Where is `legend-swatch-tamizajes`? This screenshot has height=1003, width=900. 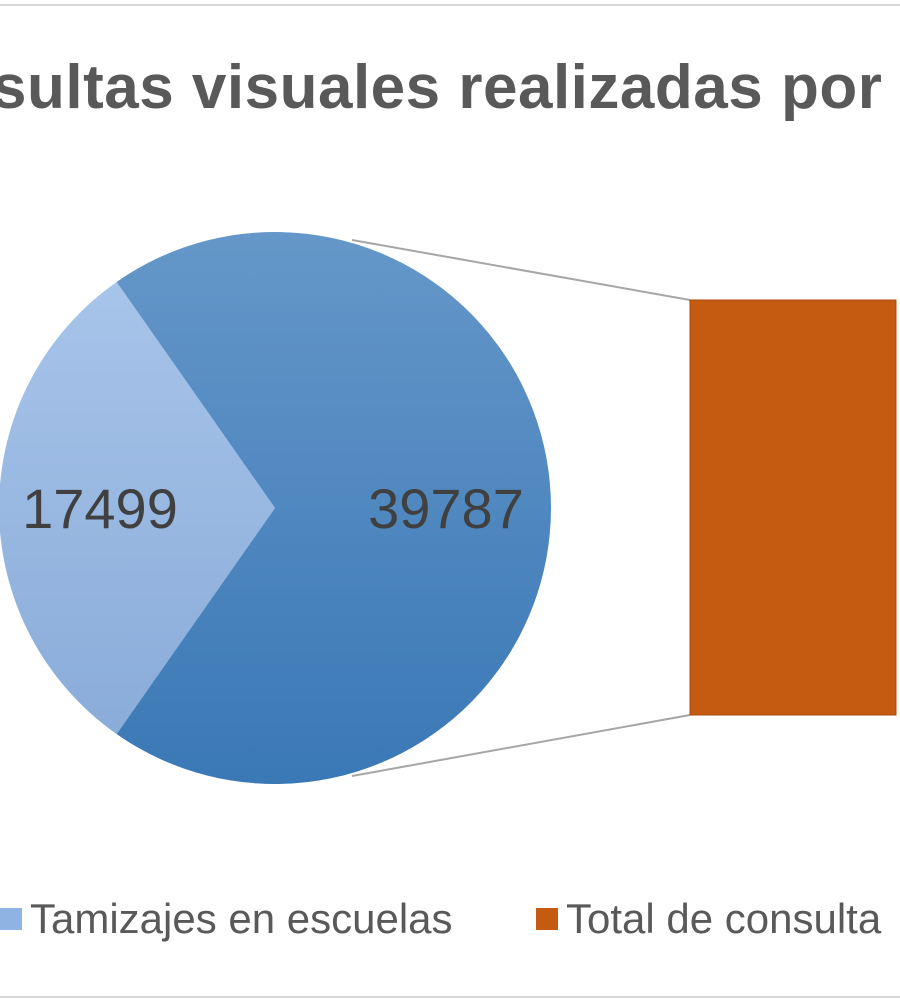 legend-swatch-tamizajes is located at coordinates (11, 919).